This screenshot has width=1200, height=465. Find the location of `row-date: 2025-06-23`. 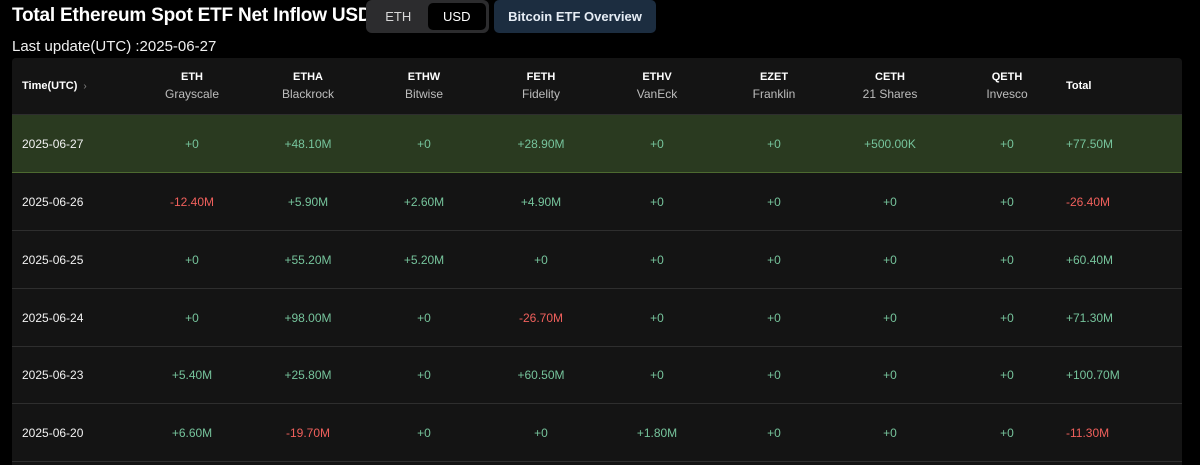

row-date: 2025-06-23 is located at coordinates (53, 374).